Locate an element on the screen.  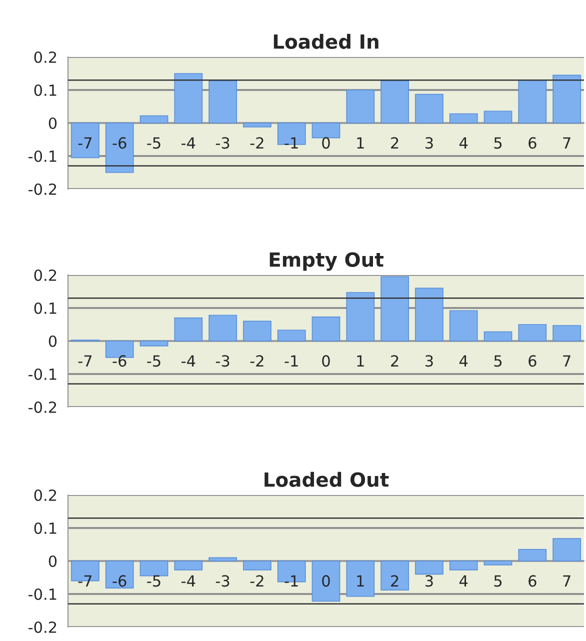
chart-title: Empty Out is located at coordinates (327, 261).